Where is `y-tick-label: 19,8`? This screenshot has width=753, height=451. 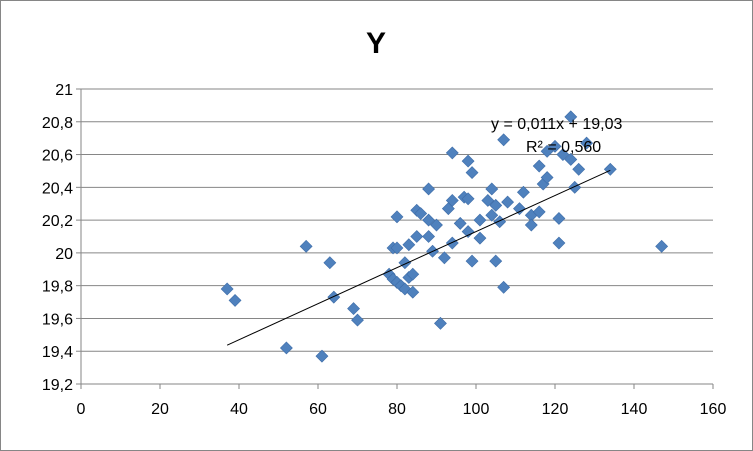
y-tick-label: 19,8 is located at coordinates (57, 287).